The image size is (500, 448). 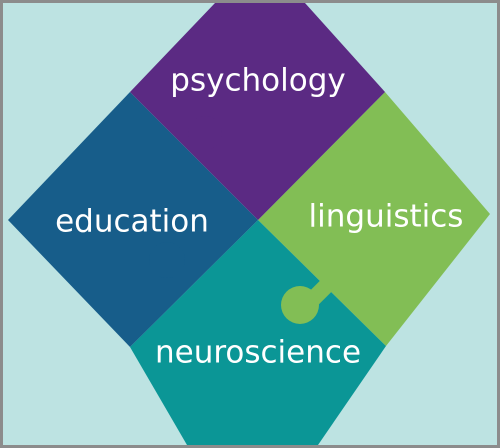 What do you see at coordinates (340, 170) in the screenshot?
I see `knob-linguistics-into-psychology` at bounding box center [340, 170].